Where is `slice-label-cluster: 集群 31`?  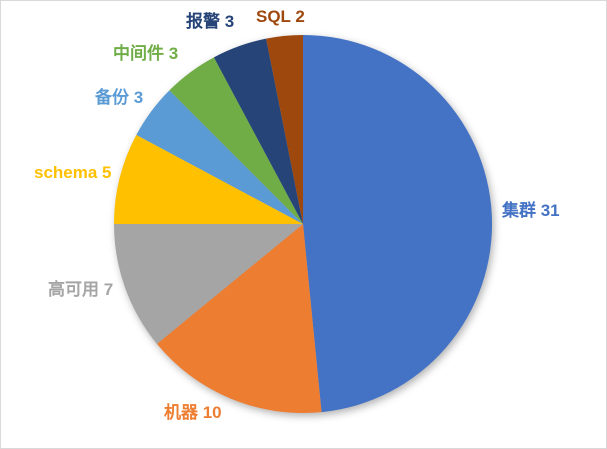 slice-label-cluster: 集群 31 is located at coordinates (531, 210).